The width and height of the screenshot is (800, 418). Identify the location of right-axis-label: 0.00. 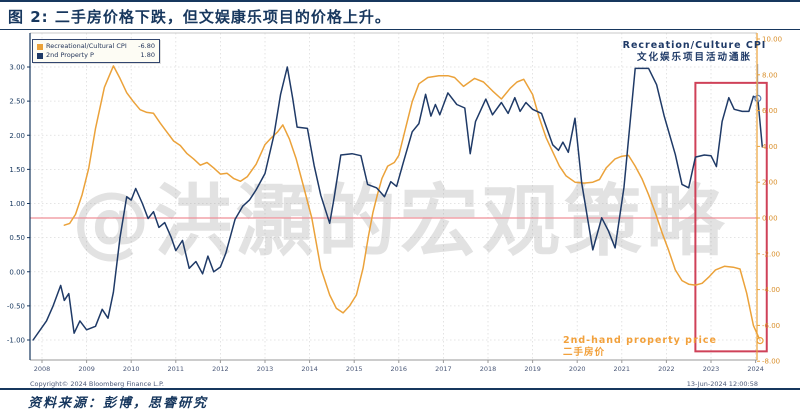
(770, 219).